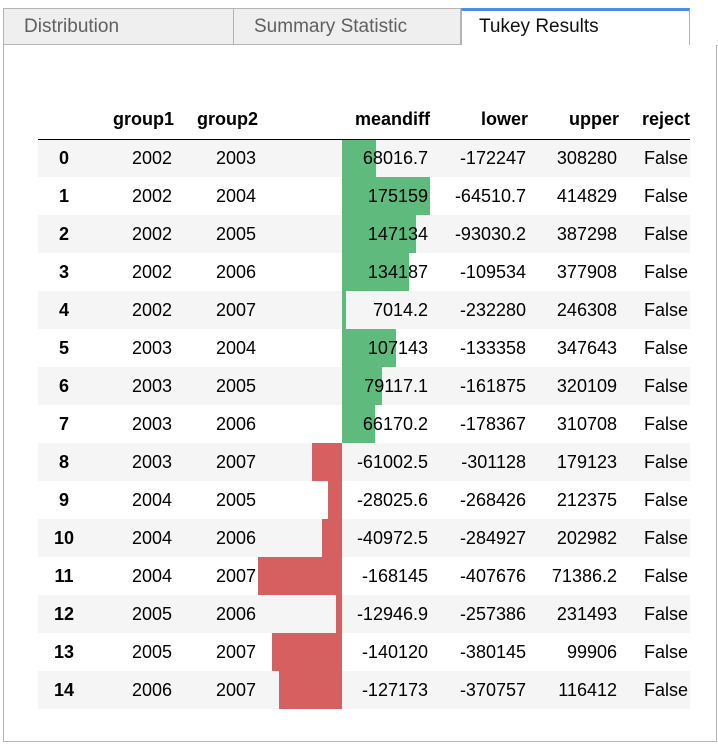 The width and height of the screenshot is (718, 744). I want to click on meandiff-value: 7014.2, so click(400, 309).